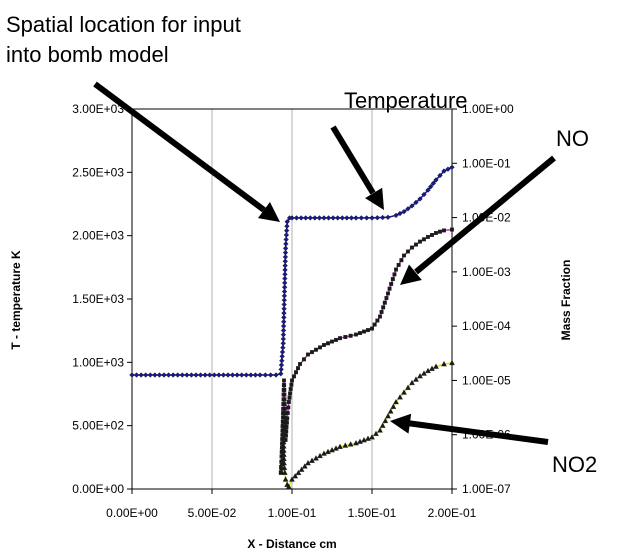 The image size is (620, 560). I want to click on arrowhead-no2, so click(401, 423).